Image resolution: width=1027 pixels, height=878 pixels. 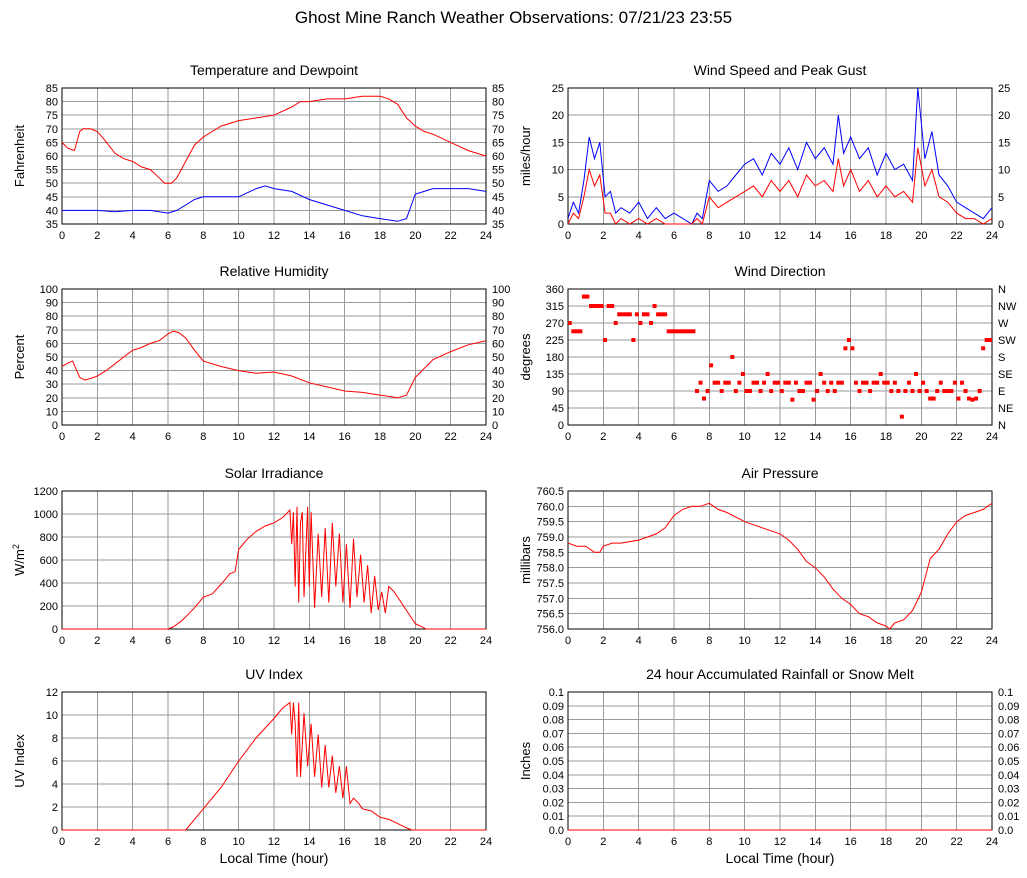 What do you see at coordinates (1004, 89) in the screenshot?
I see `right-y-tick-label: 25` at bounding box center [1004, 89].